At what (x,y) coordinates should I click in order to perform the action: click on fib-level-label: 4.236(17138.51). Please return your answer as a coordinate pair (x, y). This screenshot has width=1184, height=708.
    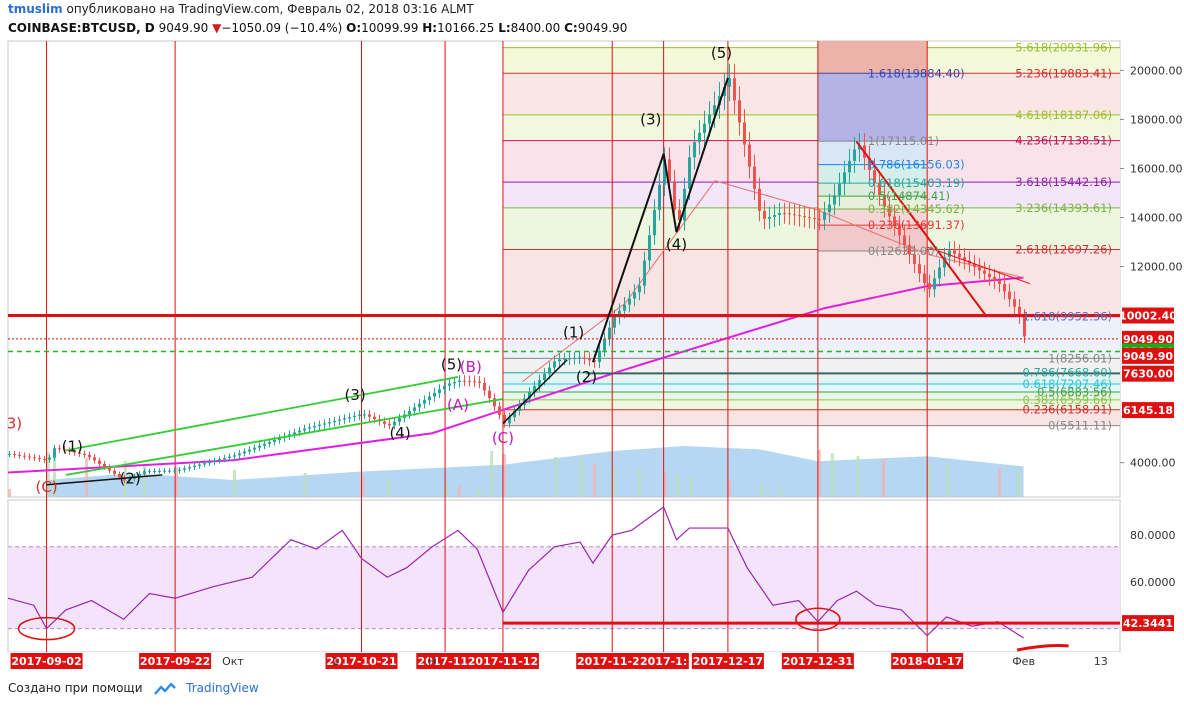
    Looking at the image, I should click on (1063, 141).